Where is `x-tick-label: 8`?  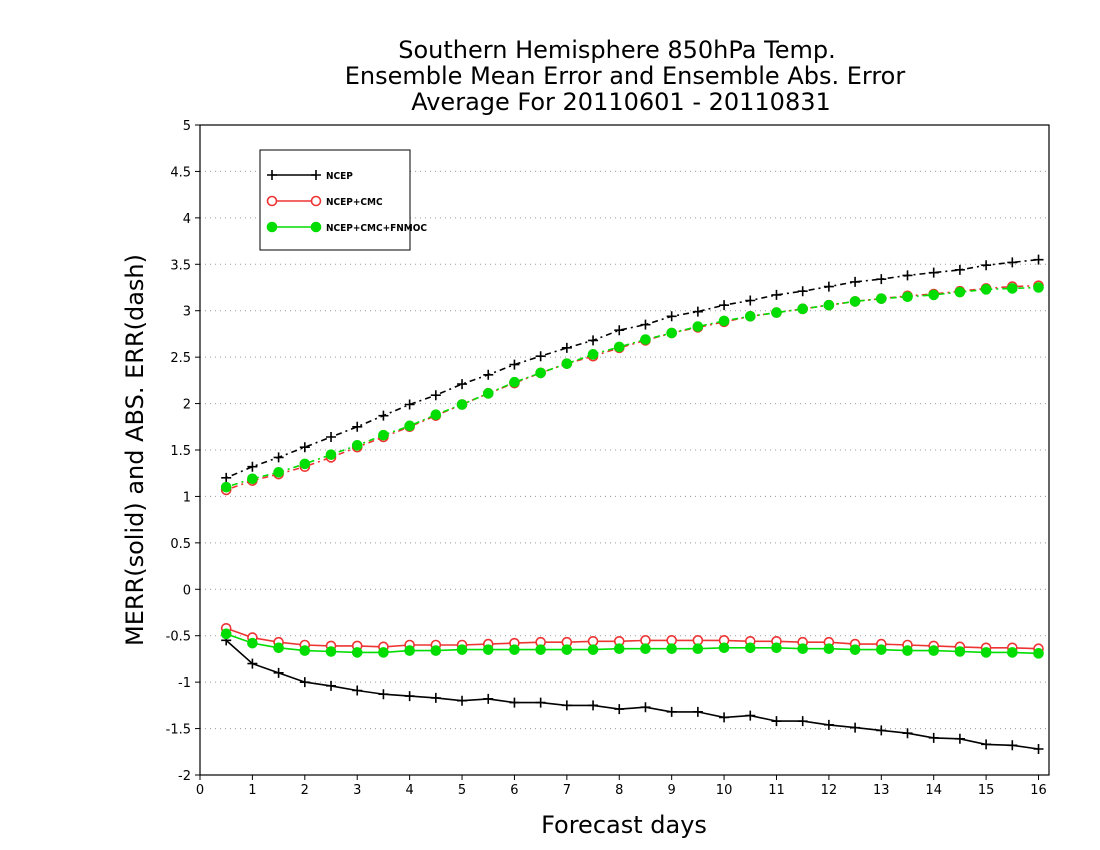
x-tick-label: 8 is located at coordinates (619, 790).